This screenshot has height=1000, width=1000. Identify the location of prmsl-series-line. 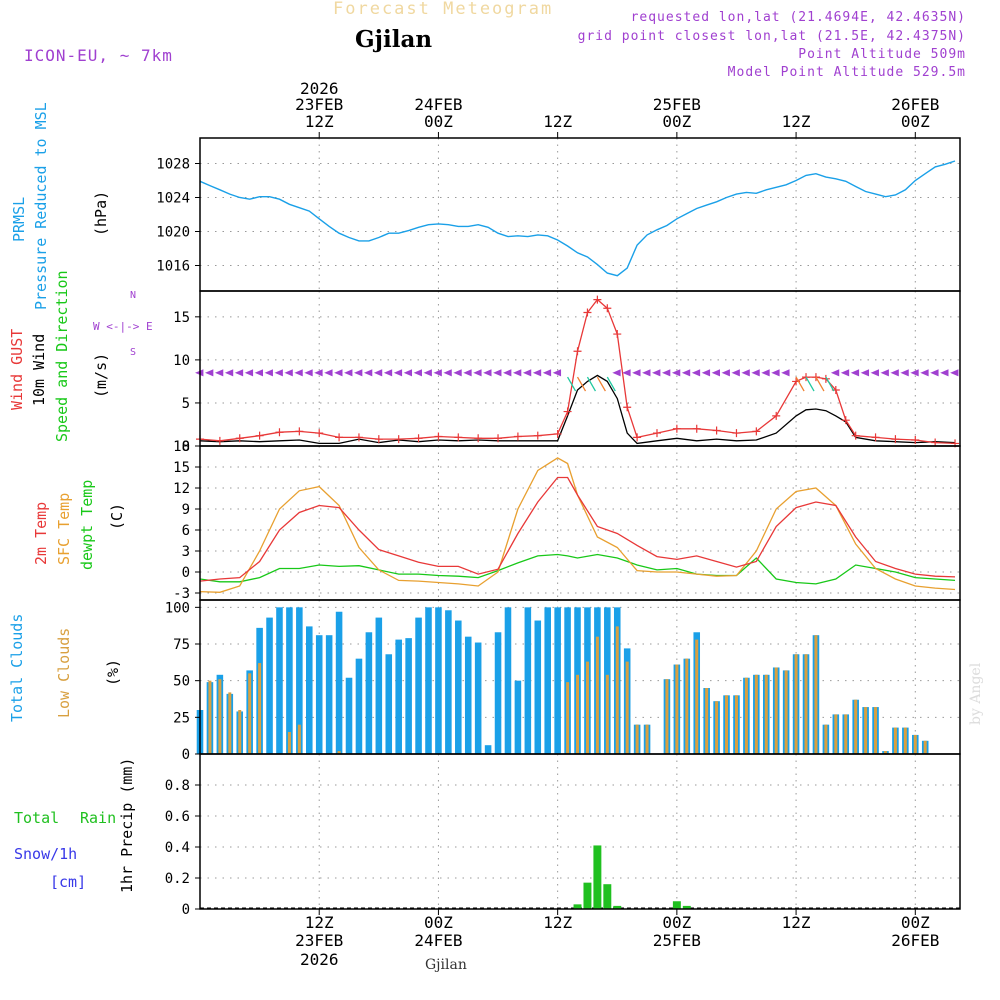
(577, 218).